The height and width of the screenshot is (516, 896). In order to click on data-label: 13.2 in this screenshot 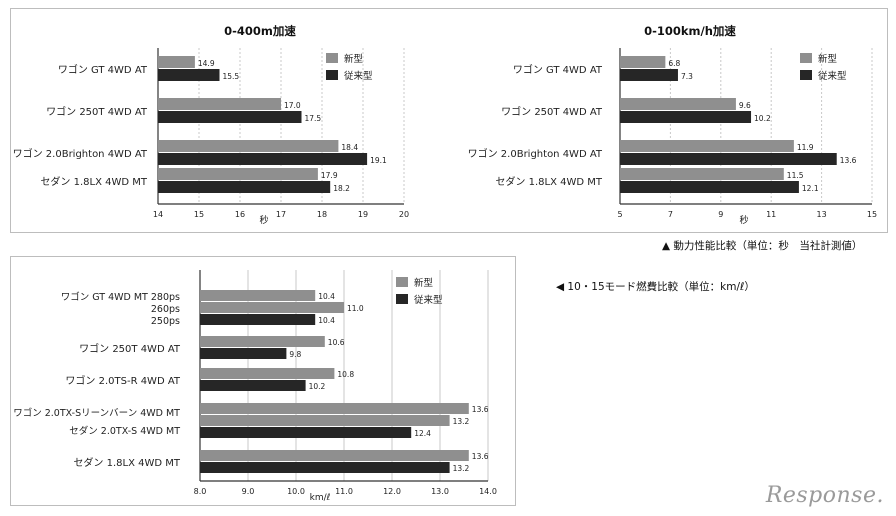, I will do `click(461, 421)`.